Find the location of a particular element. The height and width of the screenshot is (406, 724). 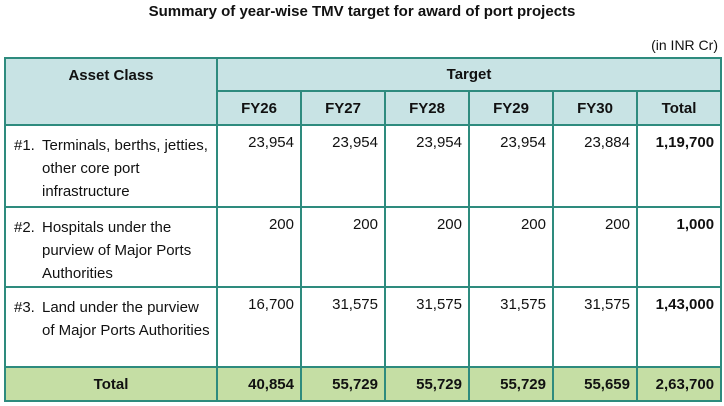

grand-total-cell: 2,63,700 is located at coordinates (679, 384).